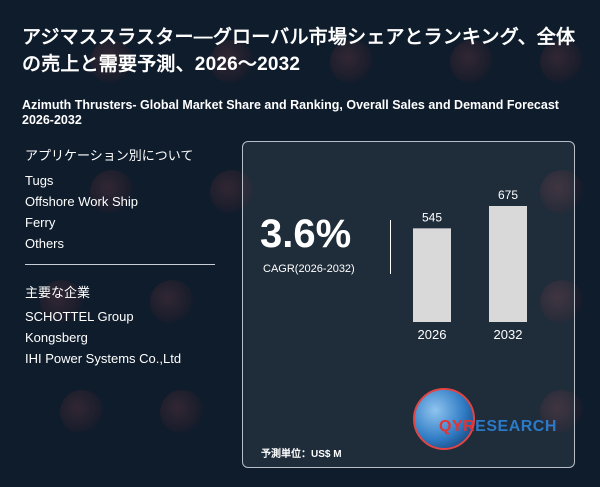 The image size is (600, 487). Describe the element at coordinates (432, 334) in the screenshot. I see `tick-label-2026: 2026` at that location.